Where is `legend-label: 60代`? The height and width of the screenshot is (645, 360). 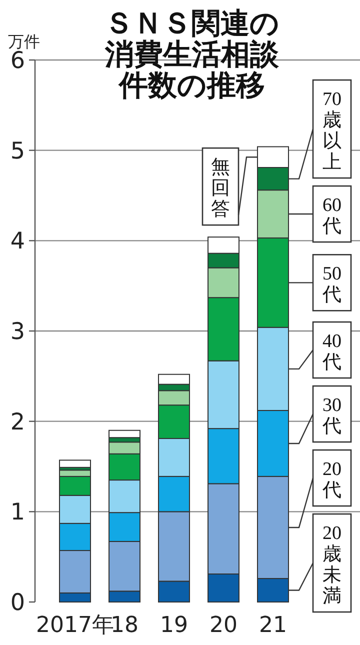
legend-label: 60代 is located at coordinates (332, 216).